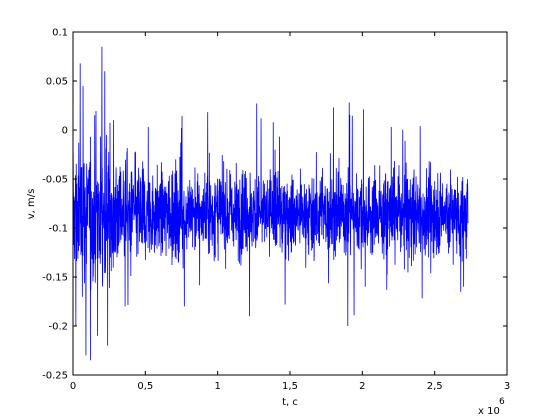 This screenshot has width=560, height=420. I want to click on y-tick-label: 0, so click(65, 131).